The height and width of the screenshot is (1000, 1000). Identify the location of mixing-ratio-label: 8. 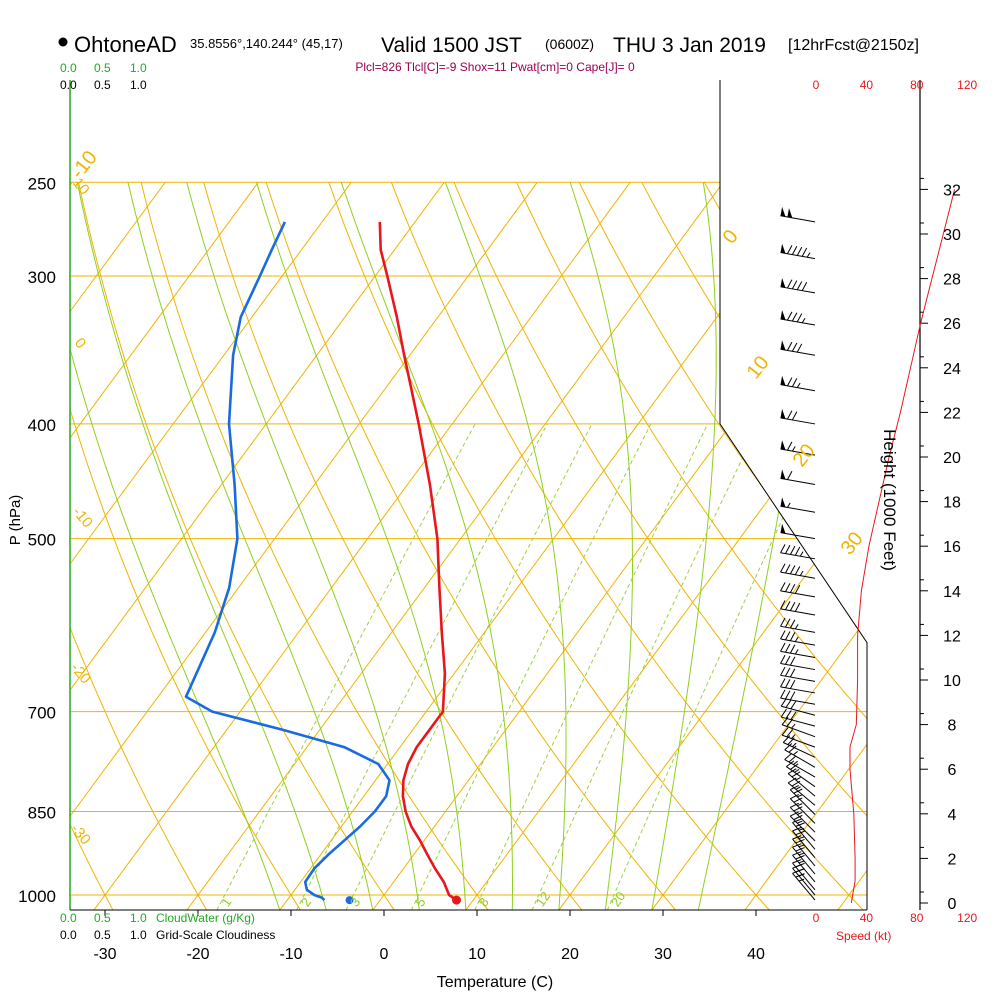
(483, 902).